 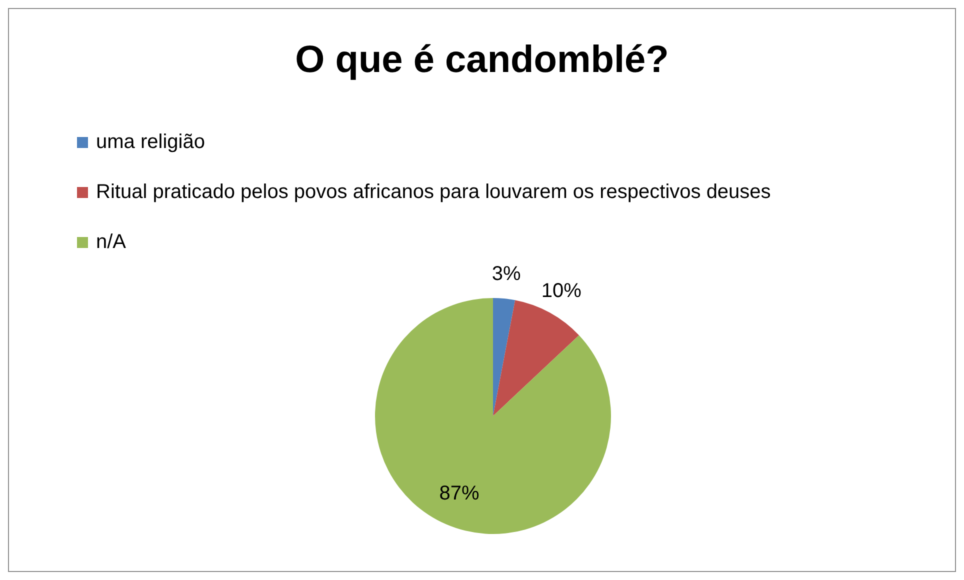 What do you see at coordinates (482, 60) in the screenshot?
I see `chart-title: O que é candomblé?` at bounding box center [482, 60].